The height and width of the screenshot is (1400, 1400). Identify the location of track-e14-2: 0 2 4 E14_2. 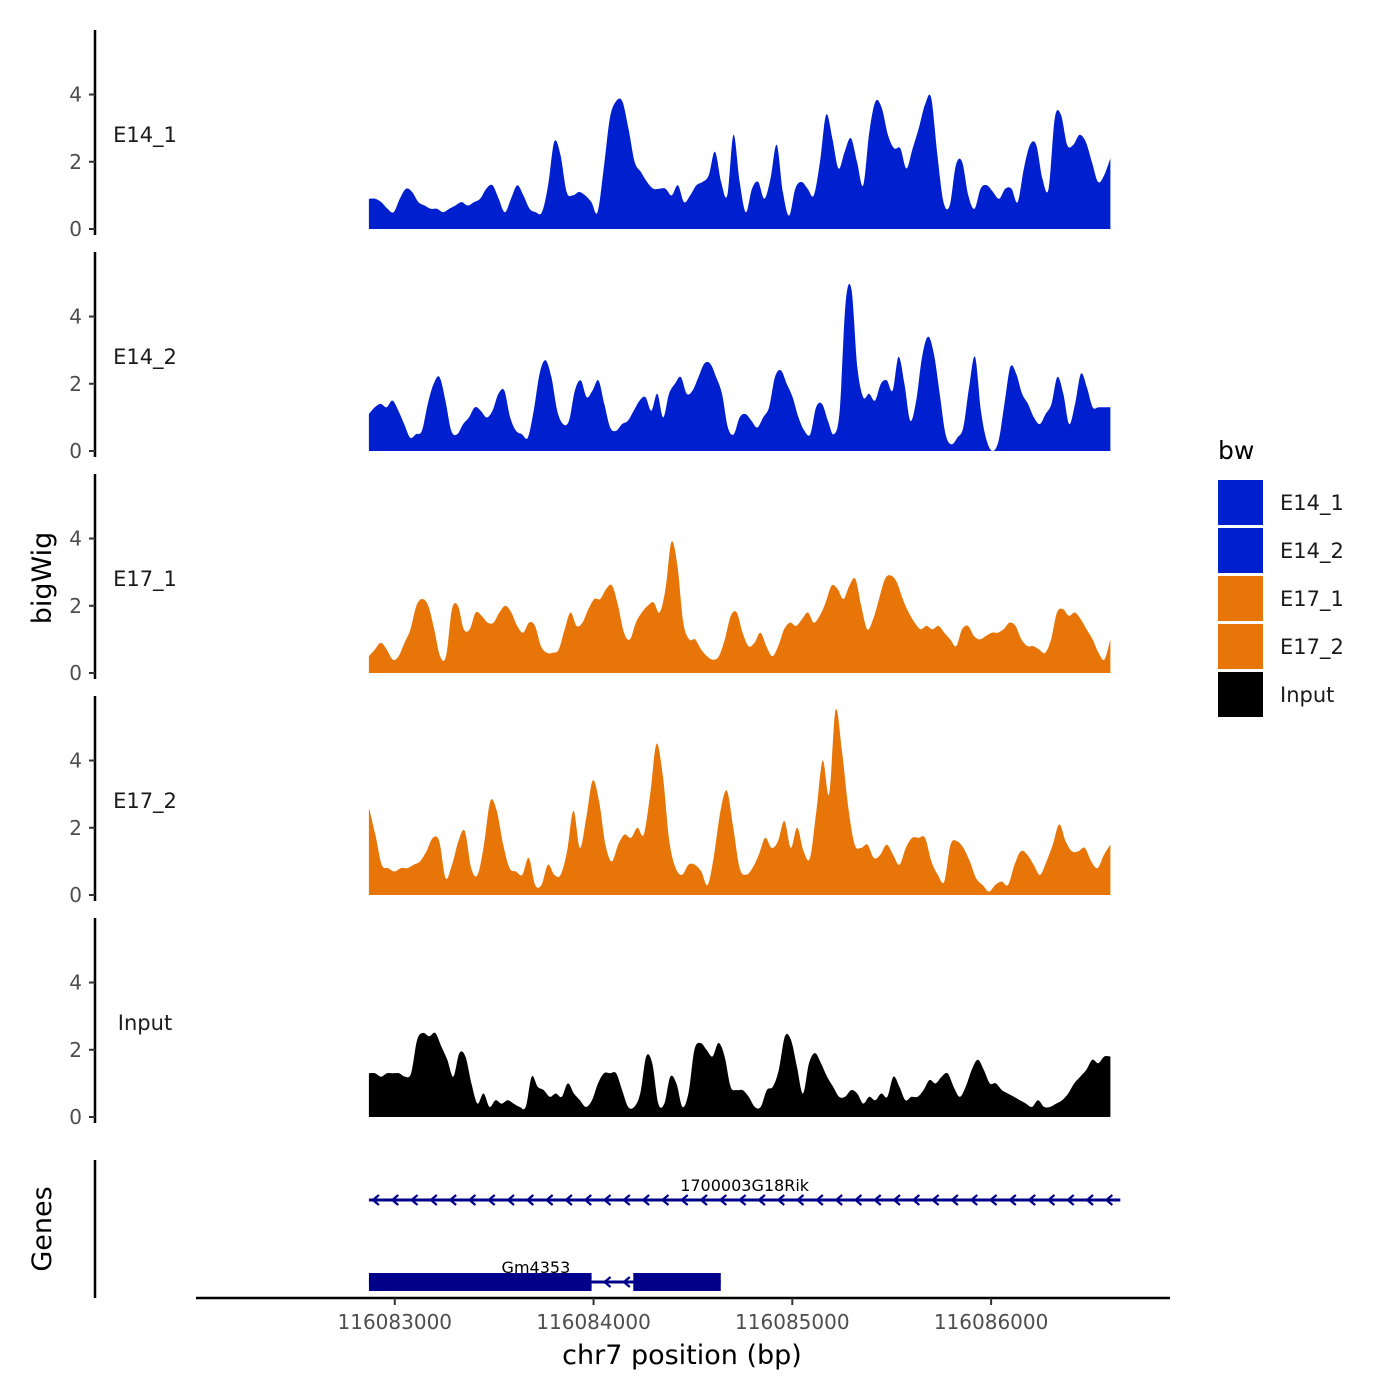
(590, 357).